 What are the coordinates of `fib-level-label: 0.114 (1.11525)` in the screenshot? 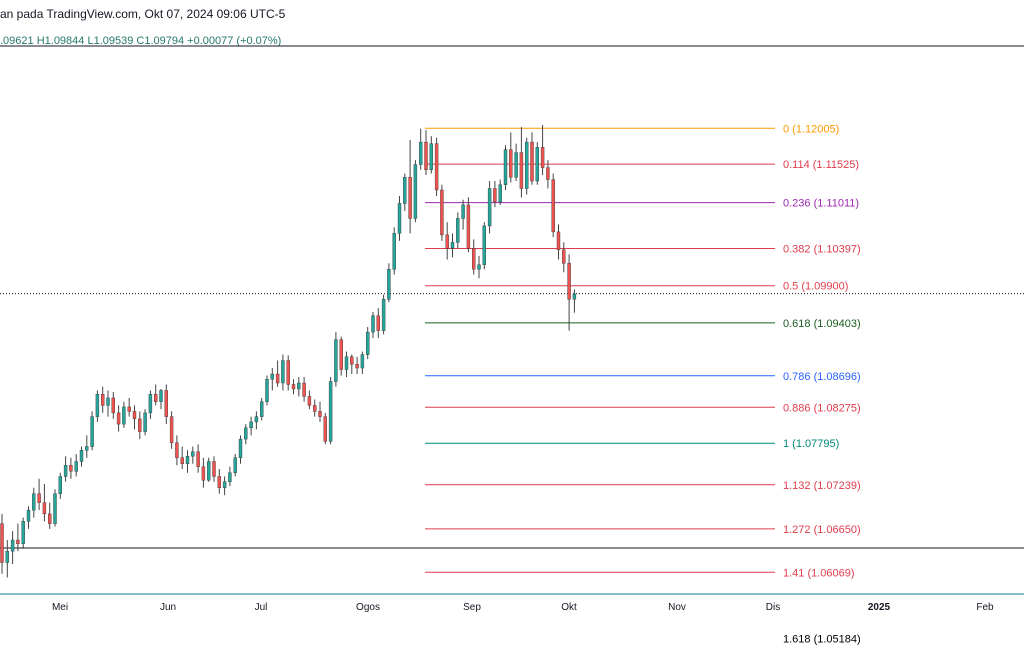 It's located at (821, 165).